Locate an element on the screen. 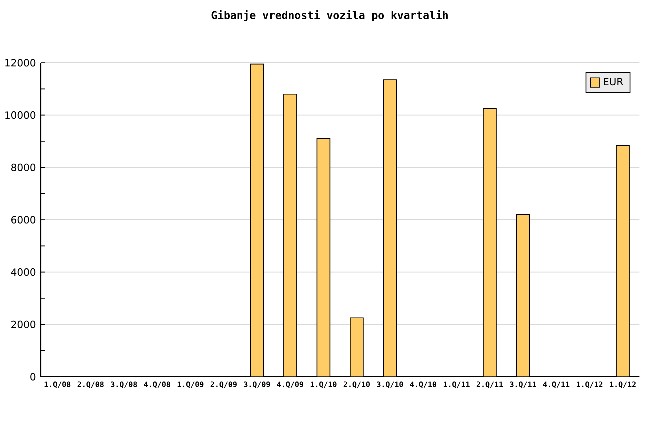 This screenshot has width=660, height=440. y-tick-label: 6000 is located at coordinates (24, 220).